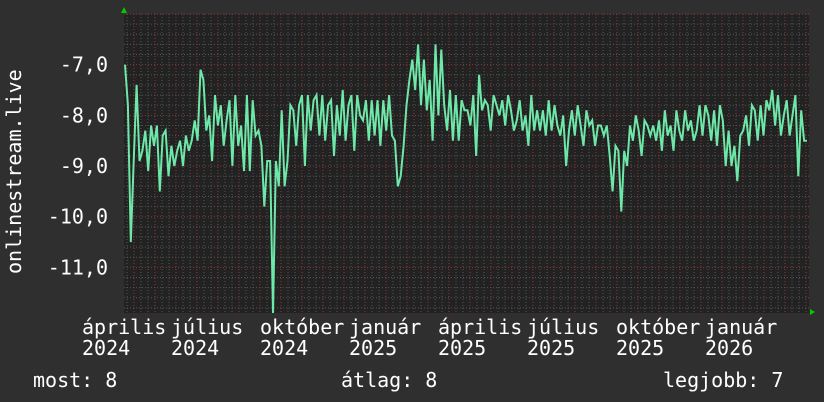  Describe the element at coordinates (84, 115) in the screenshot. I see `y-tick-label: -8,0` at that location.